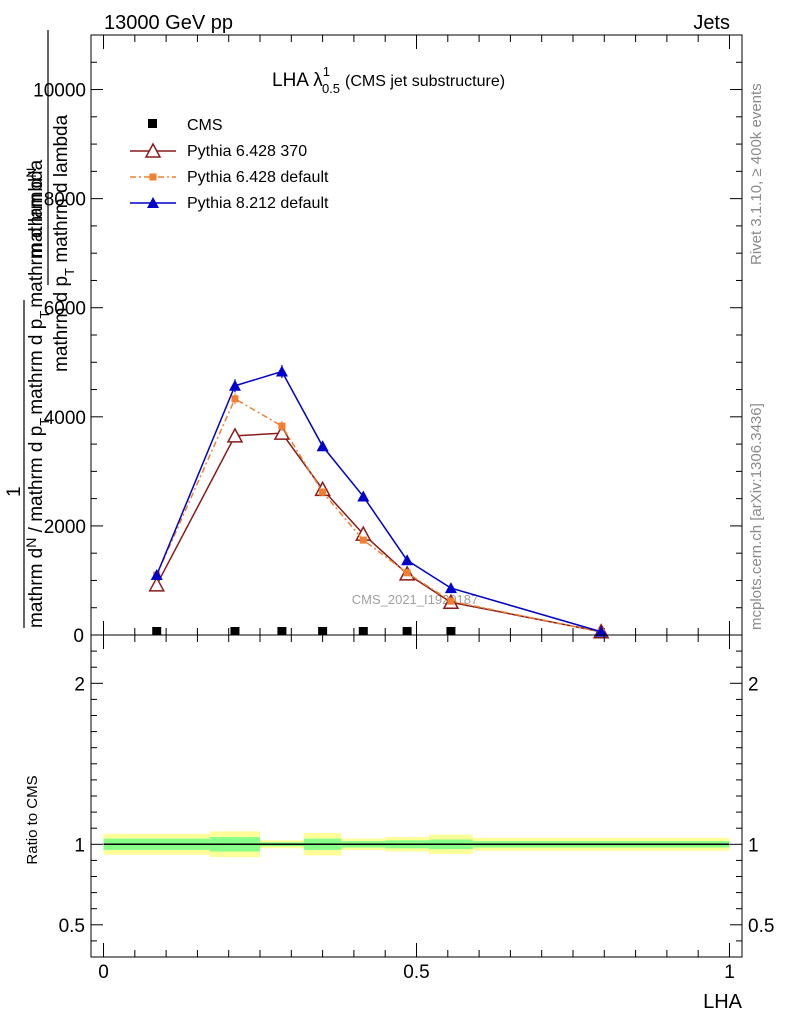 This screenshot has height=1029, width=786. What do you see at coordinates (761, 926) in the screenshot?
I see `ratio-y-tick-label-right: 0.5` at bounding box center [761, 926].